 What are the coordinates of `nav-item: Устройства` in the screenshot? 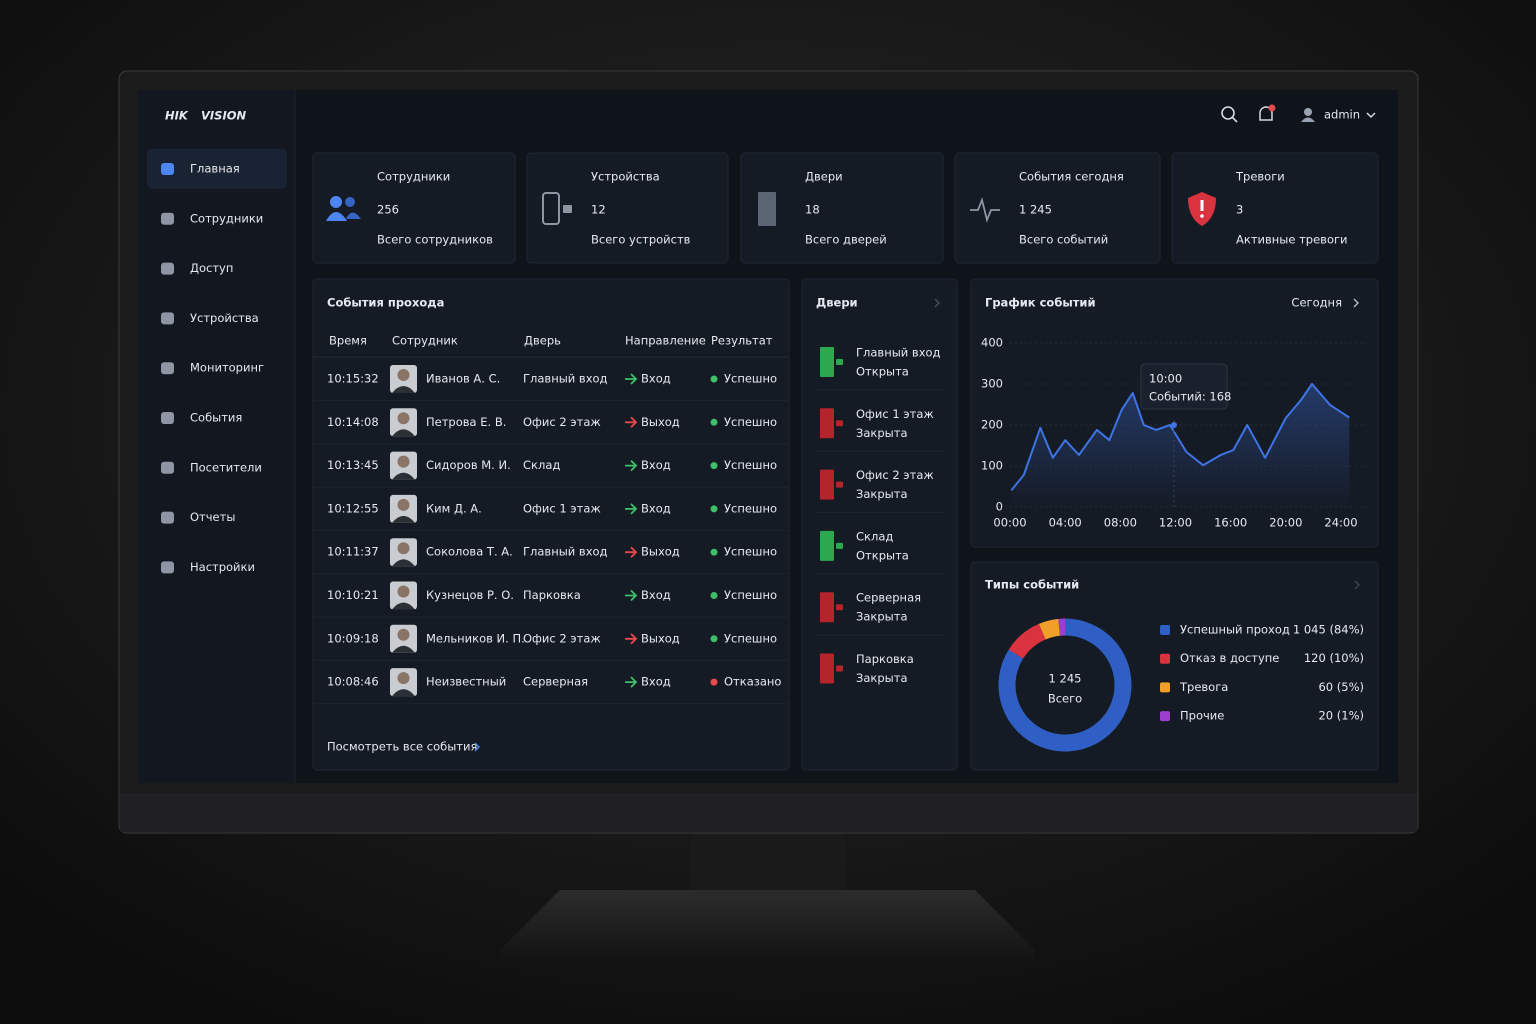 It's located at (224, 318).